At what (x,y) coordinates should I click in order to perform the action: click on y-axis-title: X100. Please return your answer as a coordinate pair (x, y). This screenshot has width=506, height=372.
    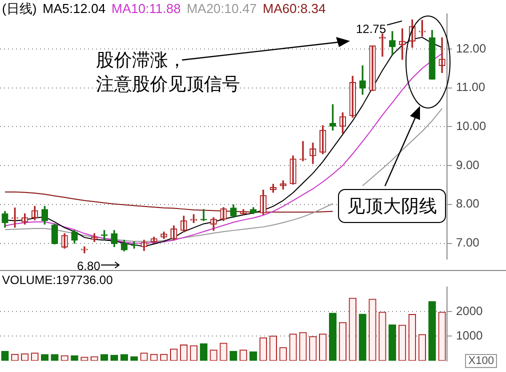
    Looking at the image, I should click on (481, 361).